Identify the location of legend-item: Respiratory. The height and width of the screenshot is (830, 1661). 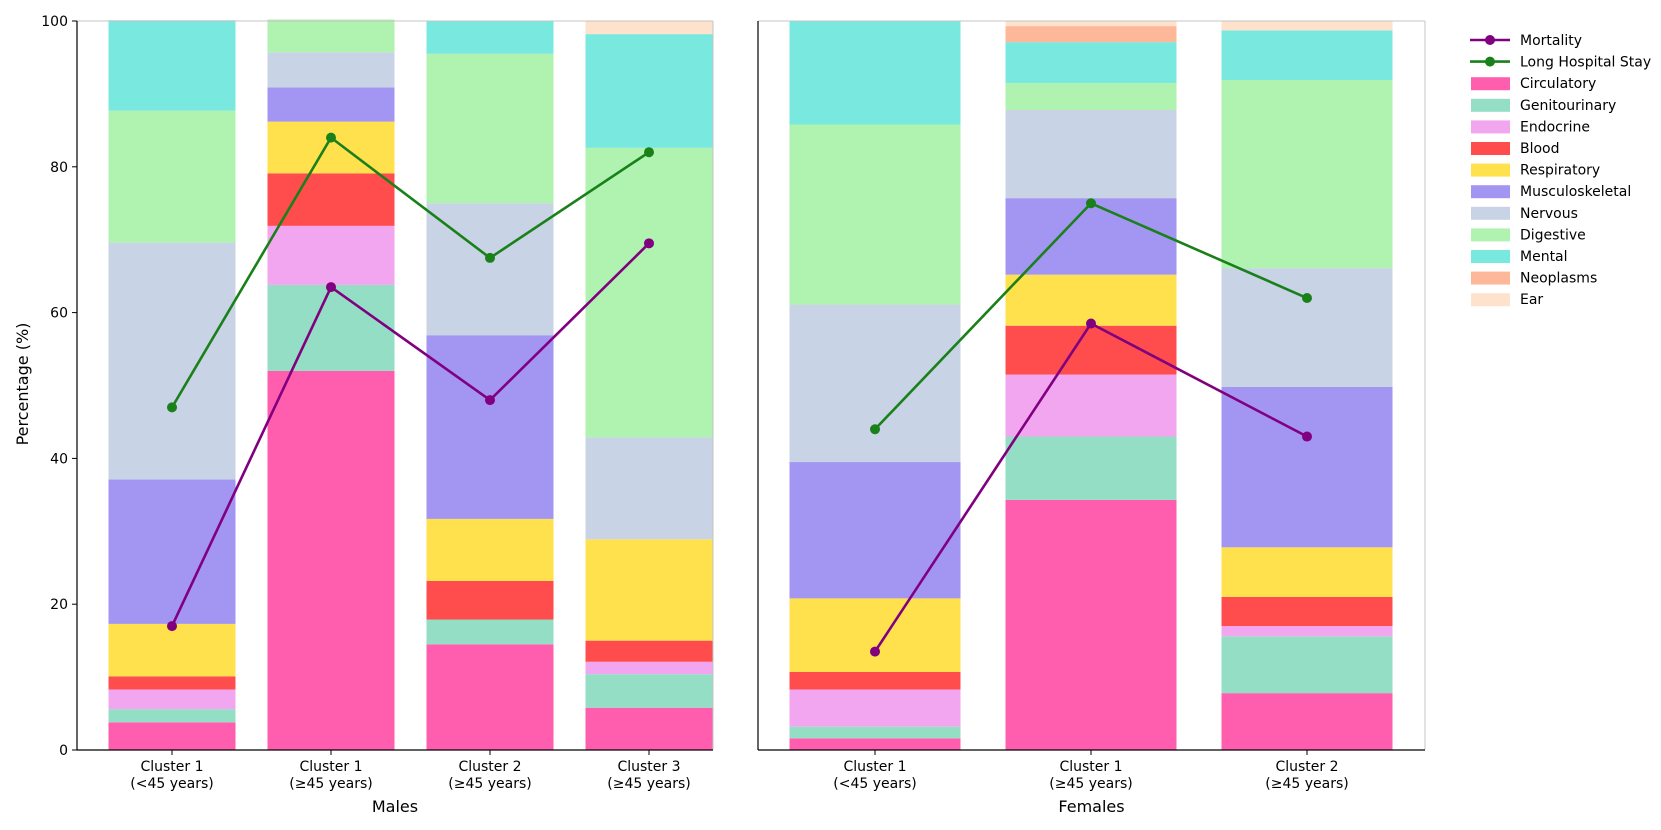
(1535, 171).